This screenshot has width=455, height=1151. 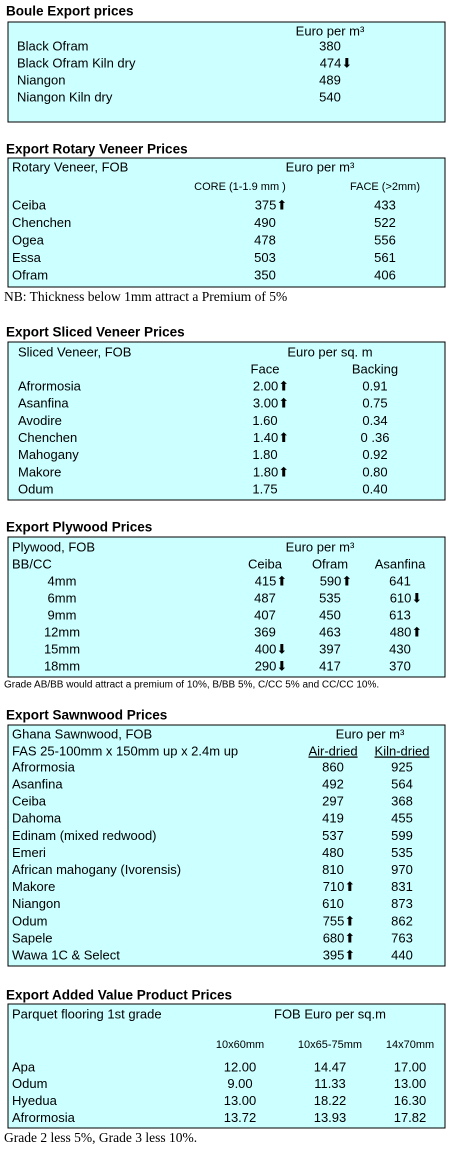 What do you see at coordinates (385, 239) in the screenshot?
I see `price-cell: 556` at bounding box center [385, 239].